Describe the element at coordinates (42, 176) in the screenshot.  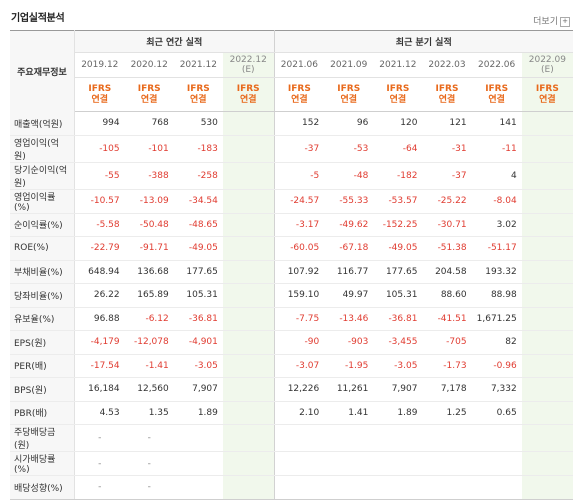
I see `row-label: 당기순이익(억원)` at that location.